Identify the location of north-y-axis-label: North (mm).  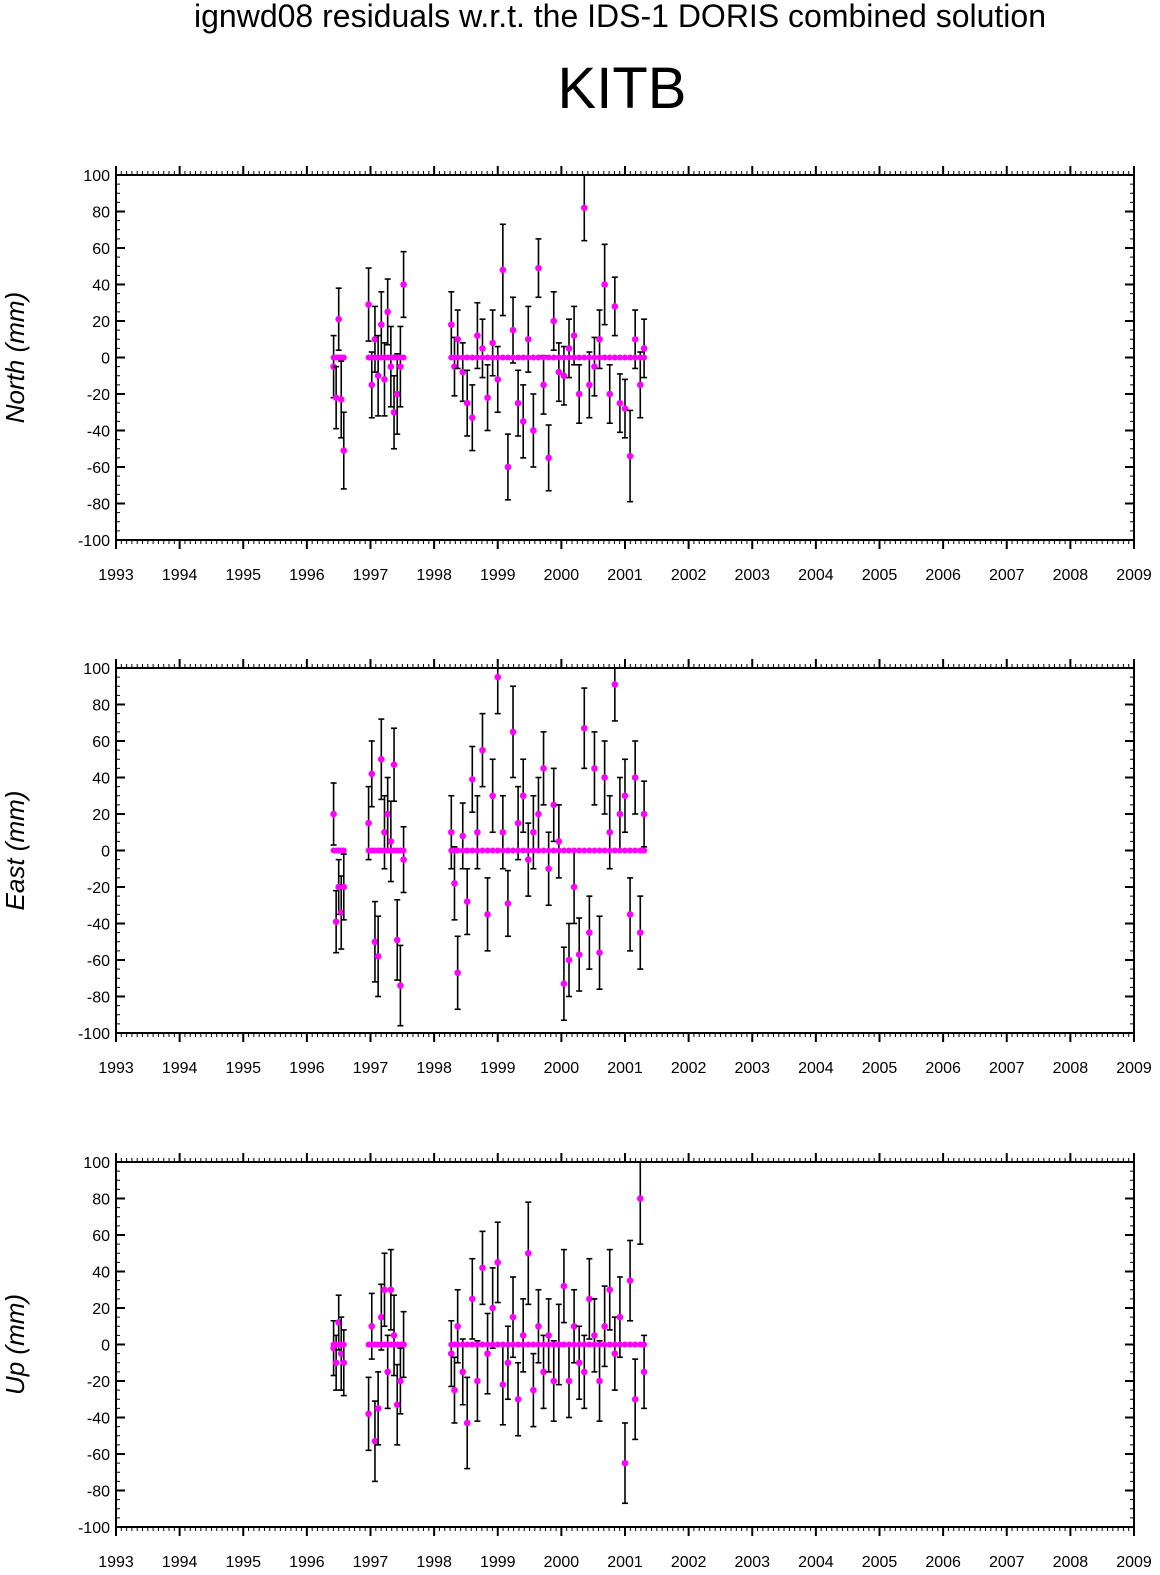
(15, 357).